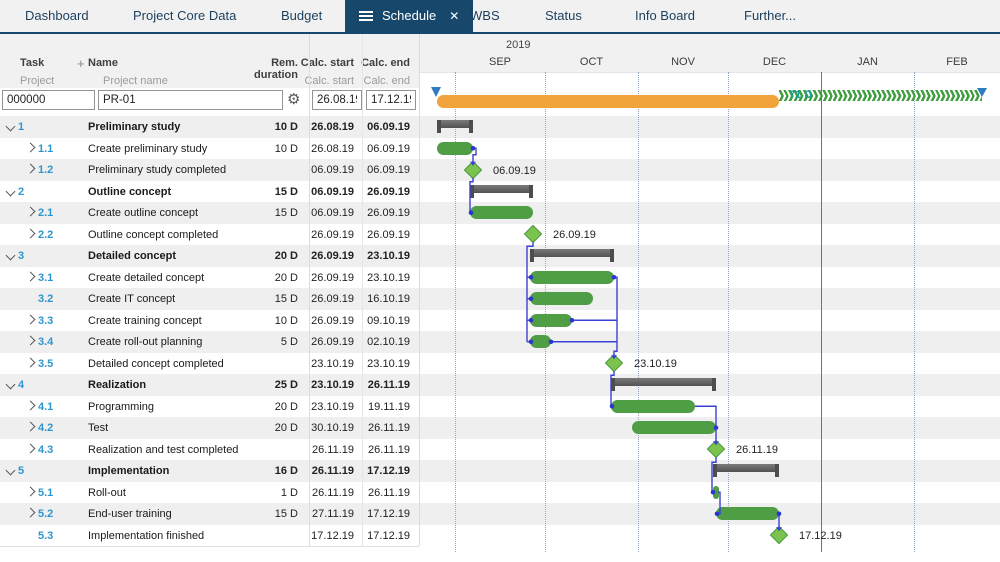 Image resolution: width=1000 pixels, height=562 pixels. I want to click on year-gridline, so click(821, 312).